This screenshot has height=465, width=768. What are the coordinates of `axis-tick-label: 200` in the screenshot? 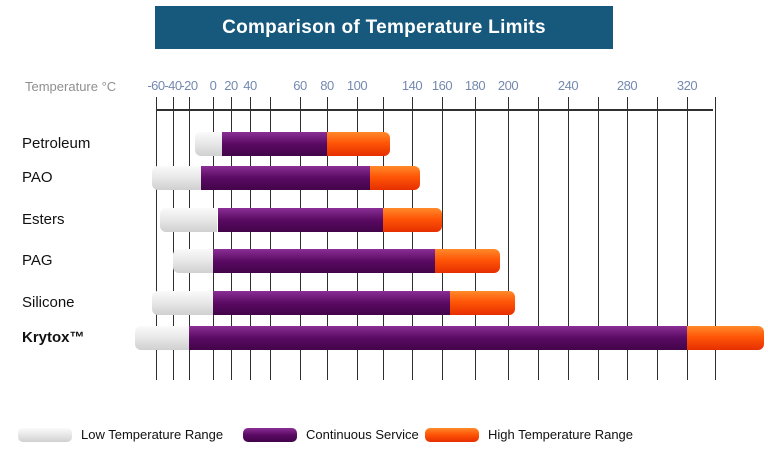 It's located at (508, 85).